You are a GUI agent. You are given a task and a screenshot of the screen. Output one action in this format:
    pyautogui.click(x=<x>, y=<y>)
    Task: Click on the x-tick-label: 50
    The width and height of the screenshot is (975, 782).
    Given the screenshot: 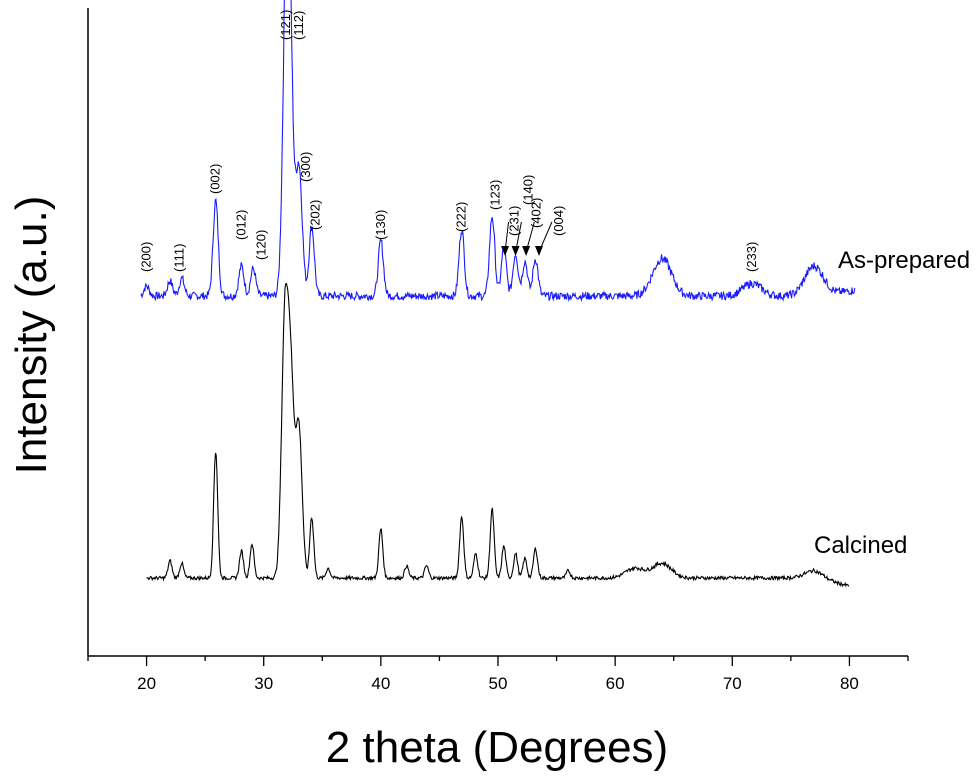 What is the action you would take?
    pyautogui.click(x=498, y=683)
    